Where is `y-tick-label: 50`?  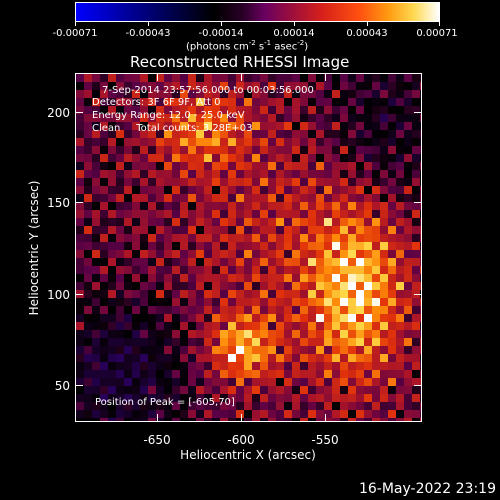 y-tick-label: 50 is located at coordinates (62, 386).